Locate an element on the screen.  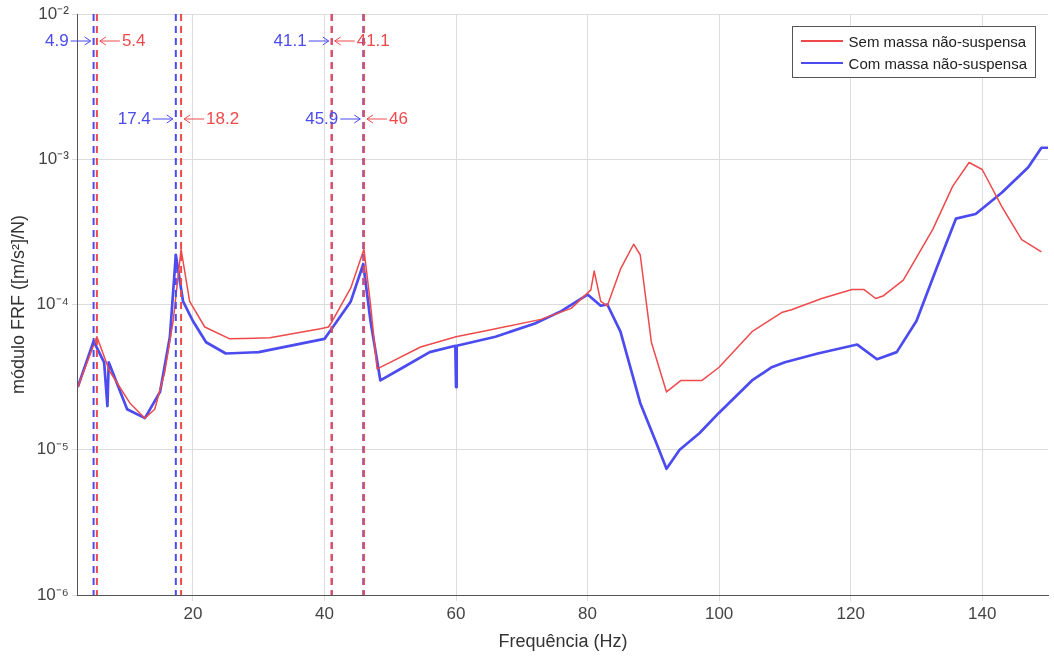
ref-line-label: 45.9 is located at coordinates (322, 118).